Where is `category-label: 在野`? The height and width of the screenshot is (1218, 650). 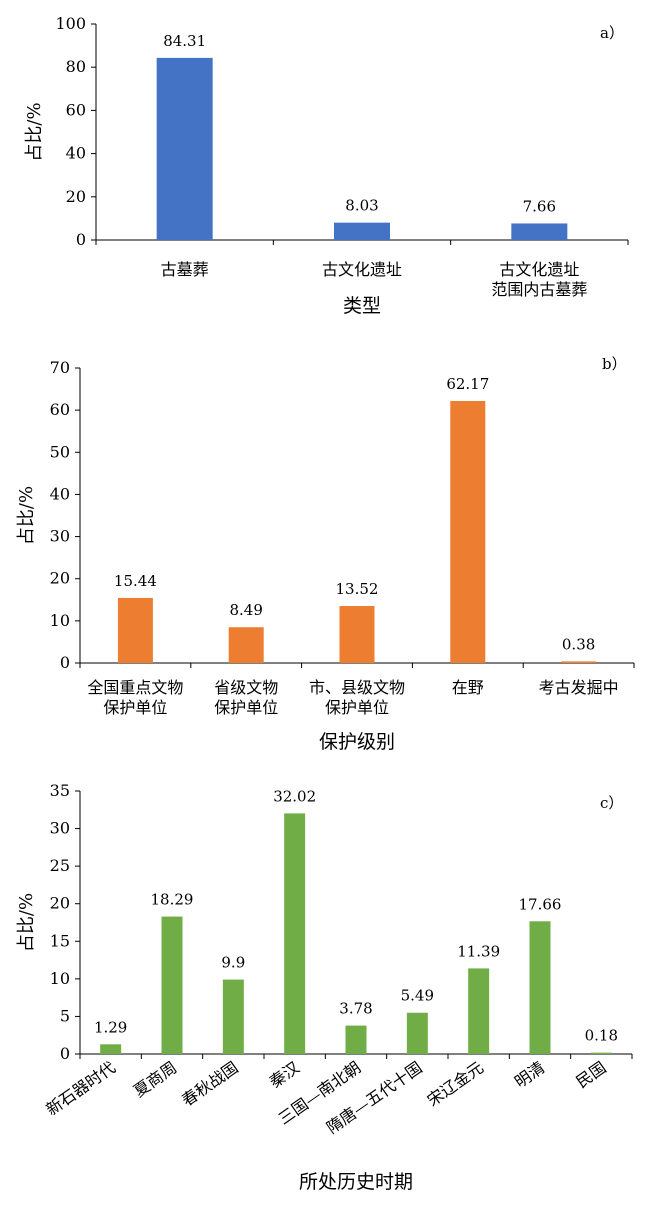
category-label: 在野 is located at coordinates (468, 687).